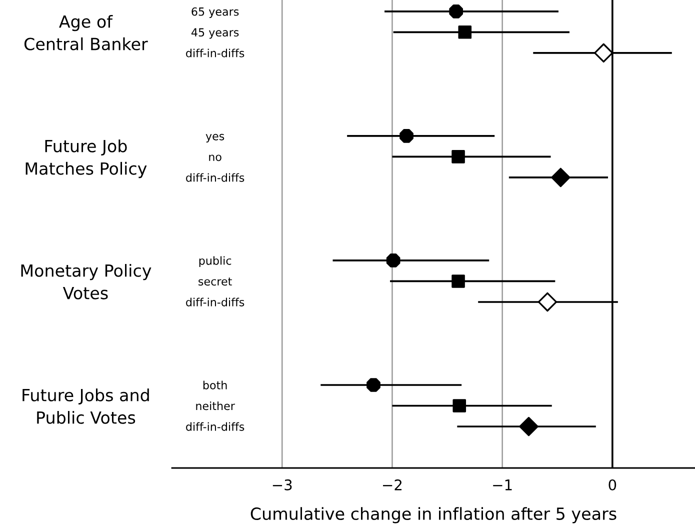 This screenshot has width=695, height=527. Describe the element at coordinates (215, 406) in the screenshot. I see `y-tick-label: neither` at that location.